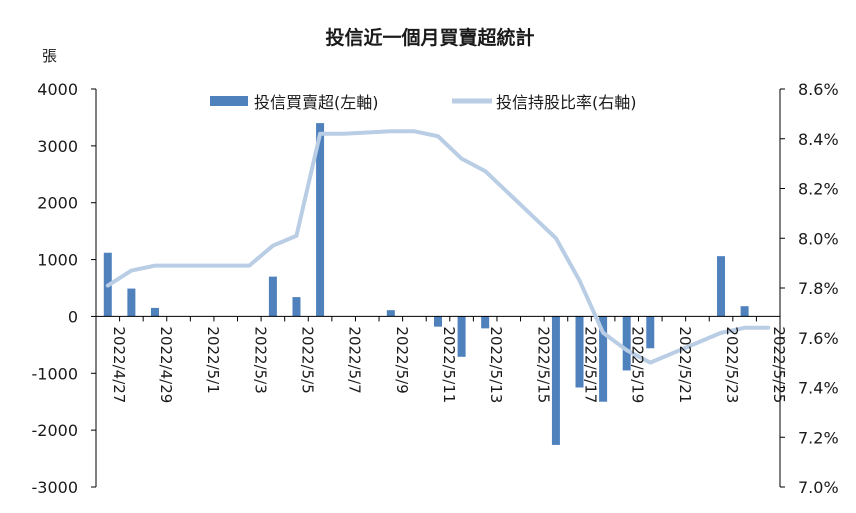  Describe the element at coordinates (307, 359) in the screenshot. I see `x-tick-label: 2022/5/5` at that location.